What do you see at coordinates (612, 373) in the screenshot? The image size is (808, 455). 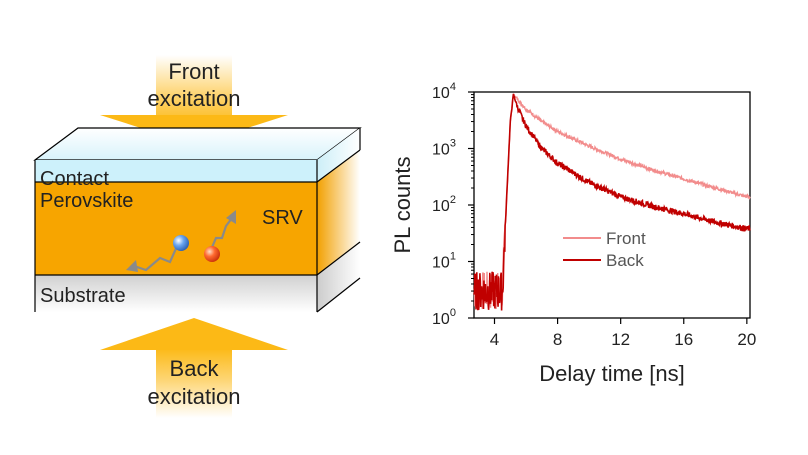 I see `x-axis-label: Delay time [ns]` at bounding box center [612, 373].